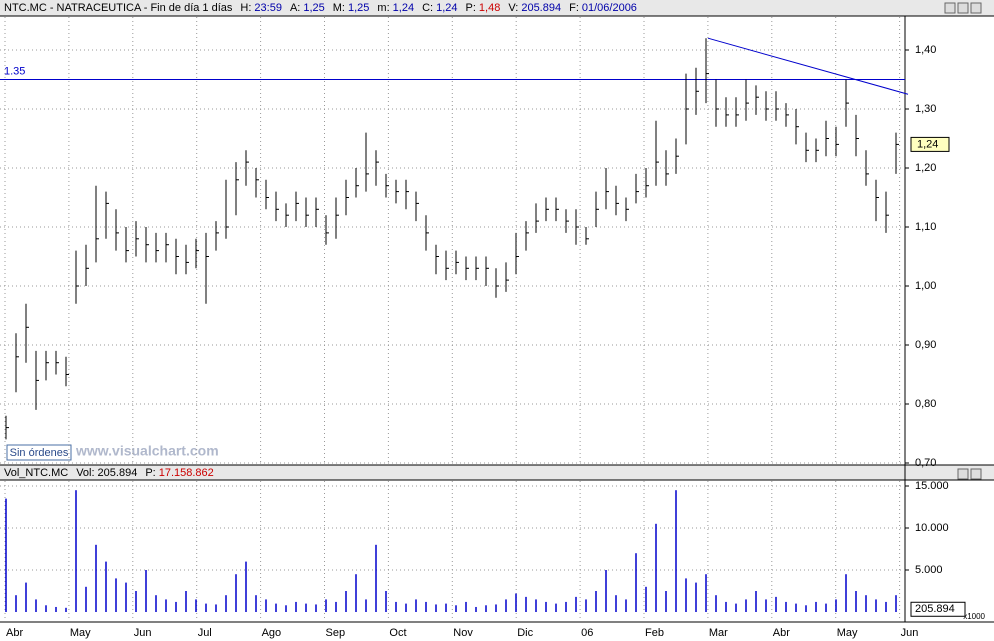 The height and width of the screenshot is (641, 994). Describe the element at coordinates (925, 109) in the screenshot. I see `y-tick-label: 1,30` at that location.